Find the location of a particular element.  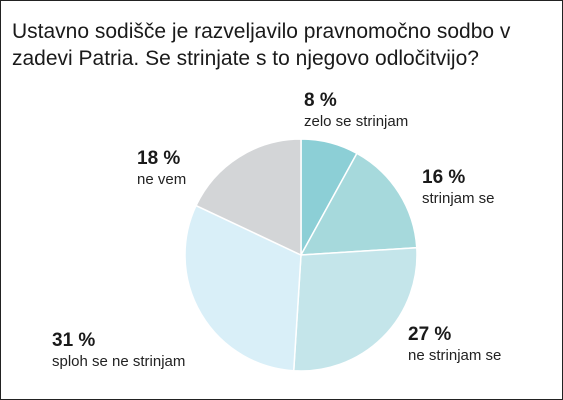

slice-value-label: 16 % is located at coordinates (444, 177).